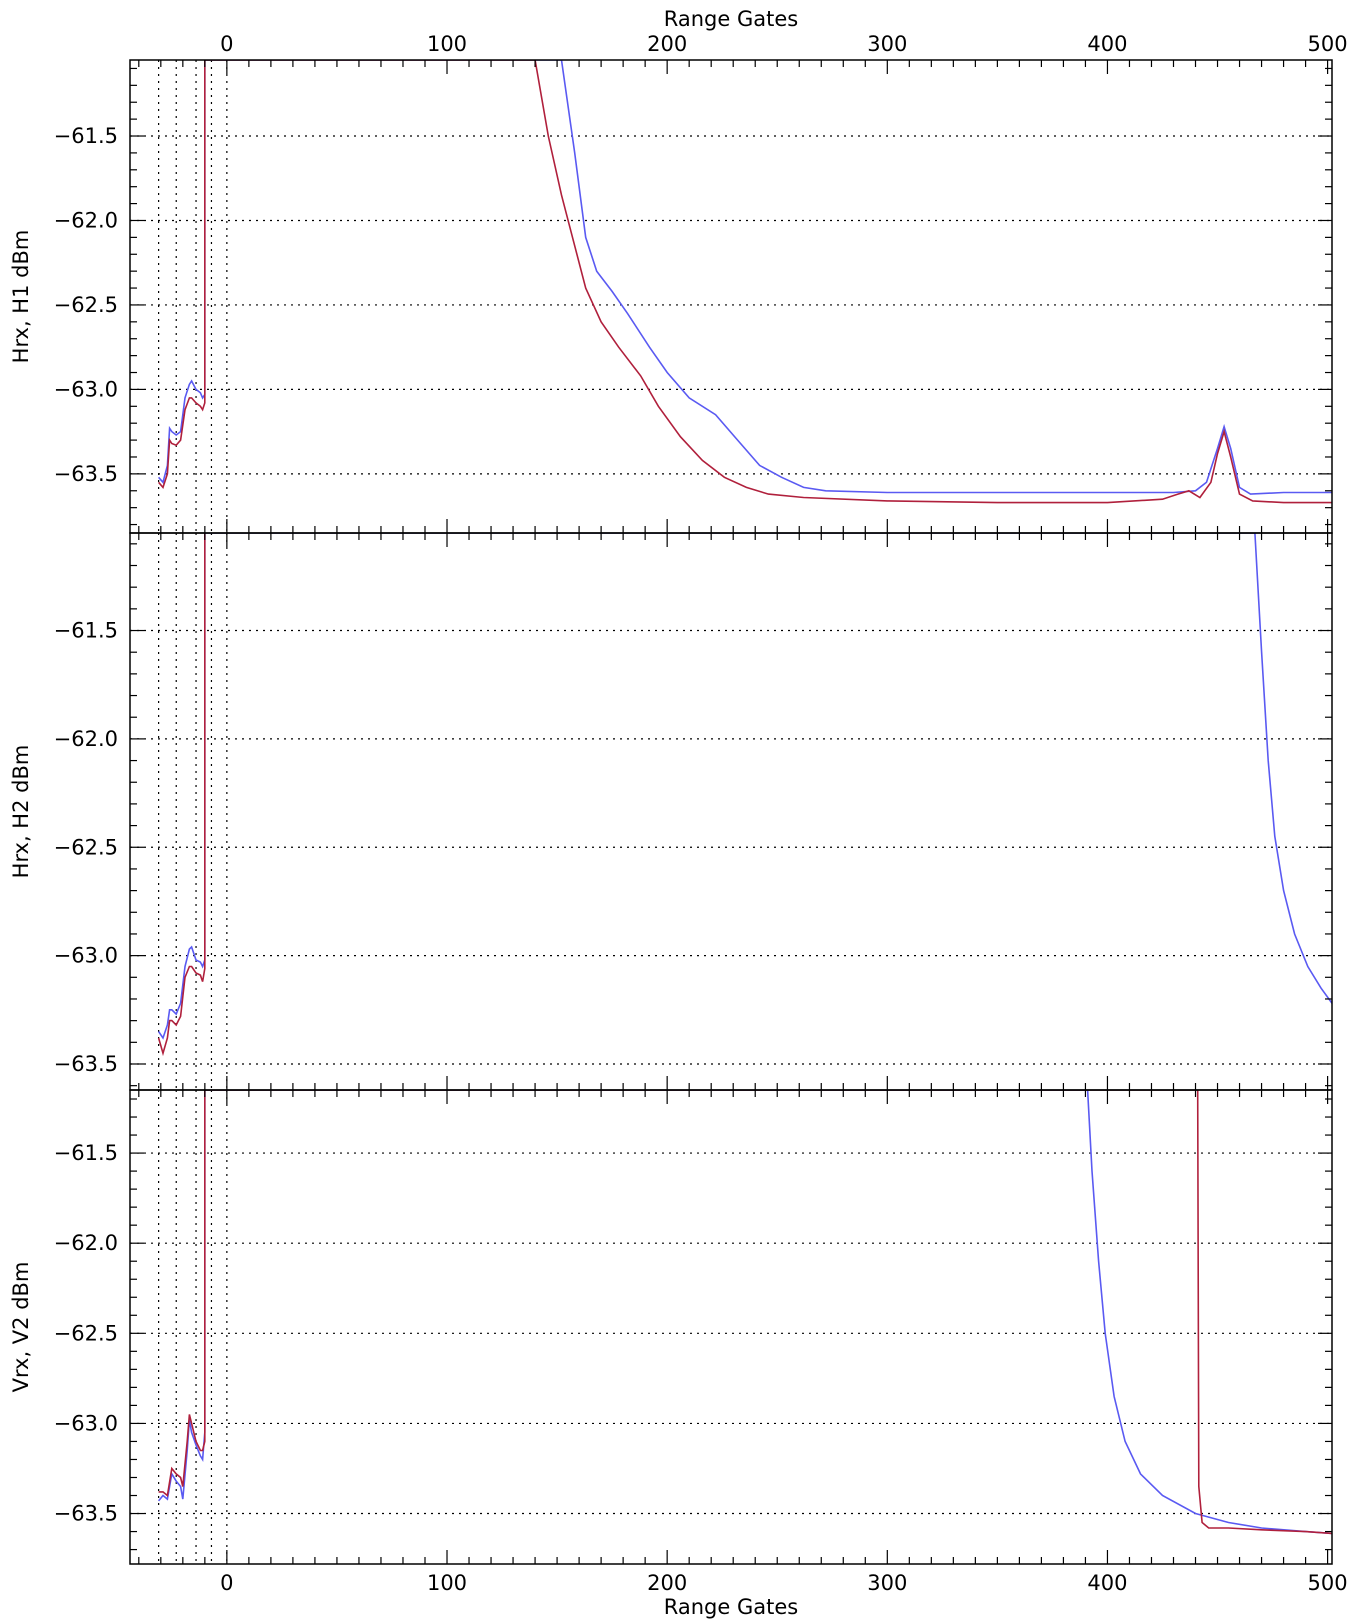 The width and height of the screenshot is (1356, 1622). I want to click on x-tick-label-bottom: 500, so click(1328, 1583).